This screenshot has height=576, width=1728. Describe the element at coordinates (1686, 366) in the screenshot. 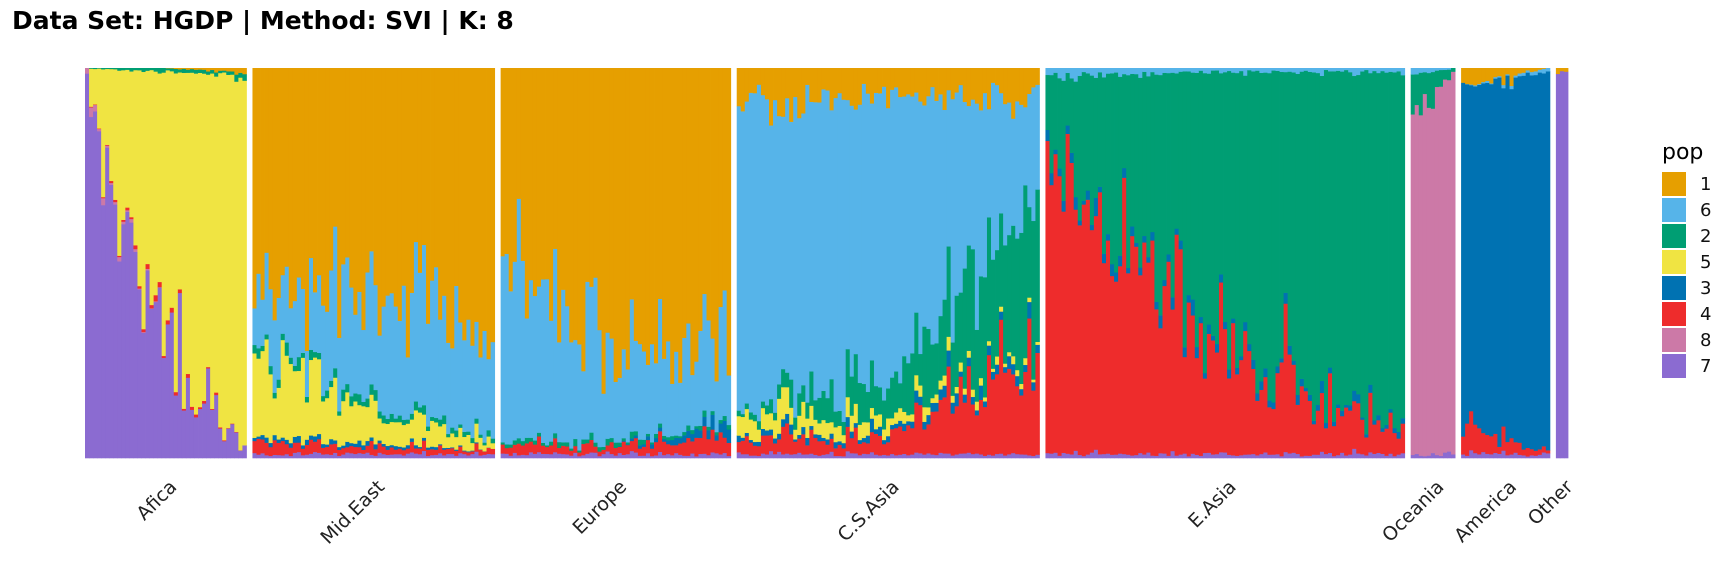

I see `legend-item: 7` at that location.